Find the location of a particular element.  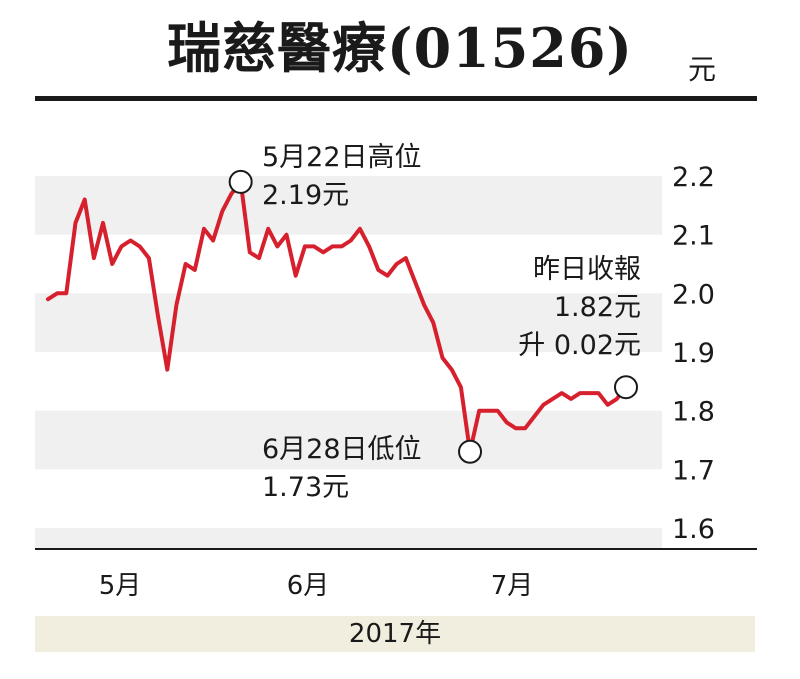

y-axis-unit: 元 is located at coordinates (702, 69).